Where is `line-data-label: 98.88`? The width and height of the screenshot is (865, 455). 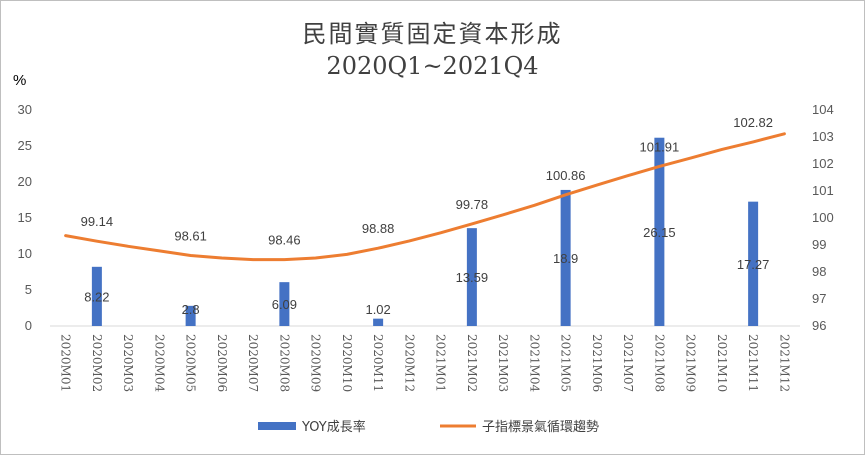
line-data-label: 98.88 is located at coordinates (378, 228).